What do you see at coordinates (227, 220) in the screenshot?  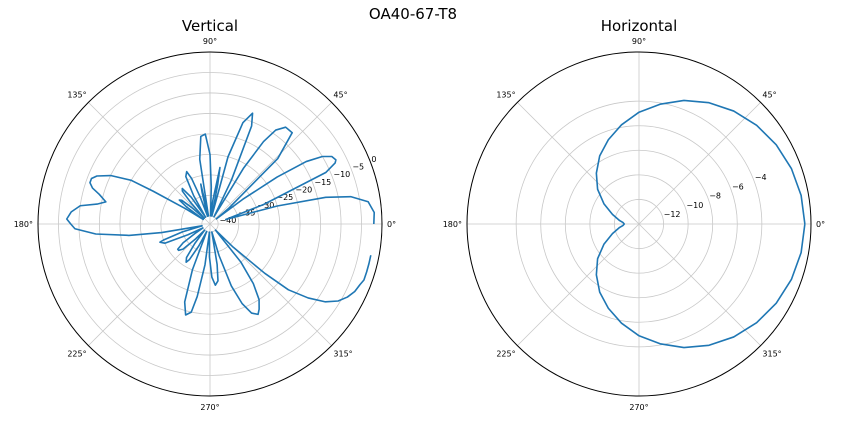 I see `vertical-radial-label-0: −40` at bounding box center [227, 220].